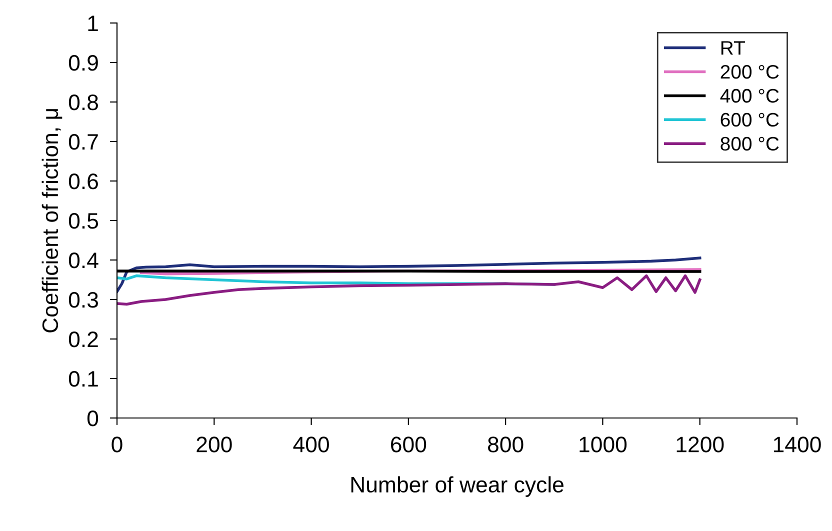 This screenshot has height=531, width=832. Describe the element at coordinates (83, 63) in the screenshot. I see `y-tick-label: 0.9` at that location.